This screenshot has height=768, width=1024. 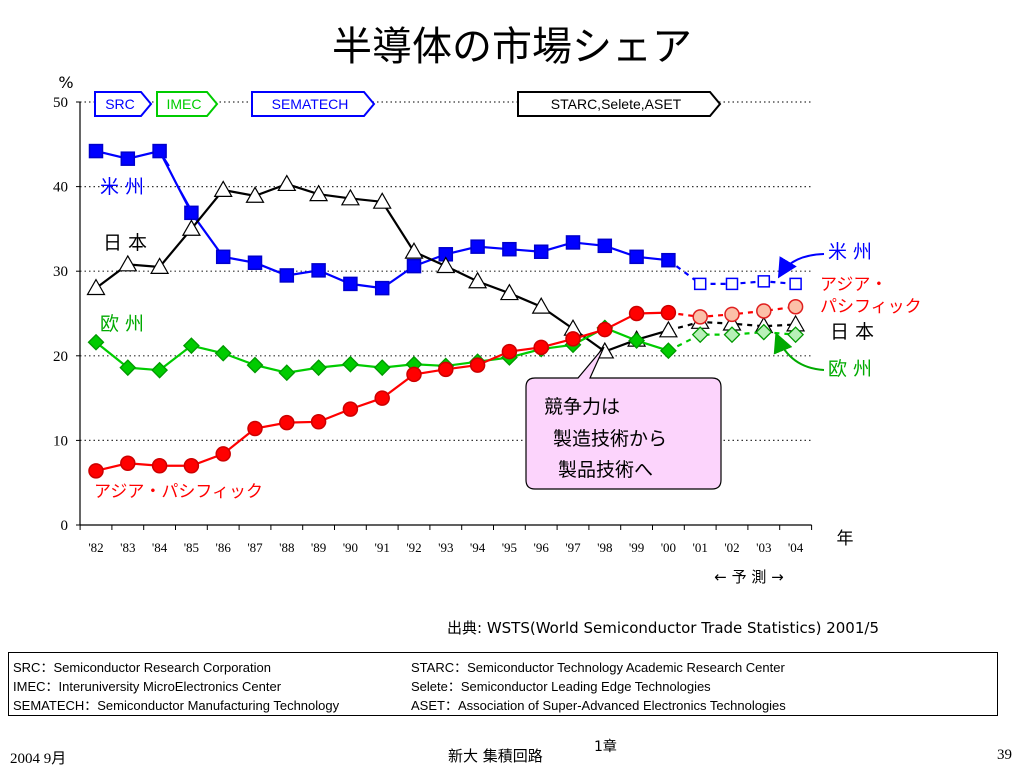 What do you see at coordinates (605, 470) in the screenshot?
I see `callout-line-3: 製品技術へ` at bounding box center [605, 470].